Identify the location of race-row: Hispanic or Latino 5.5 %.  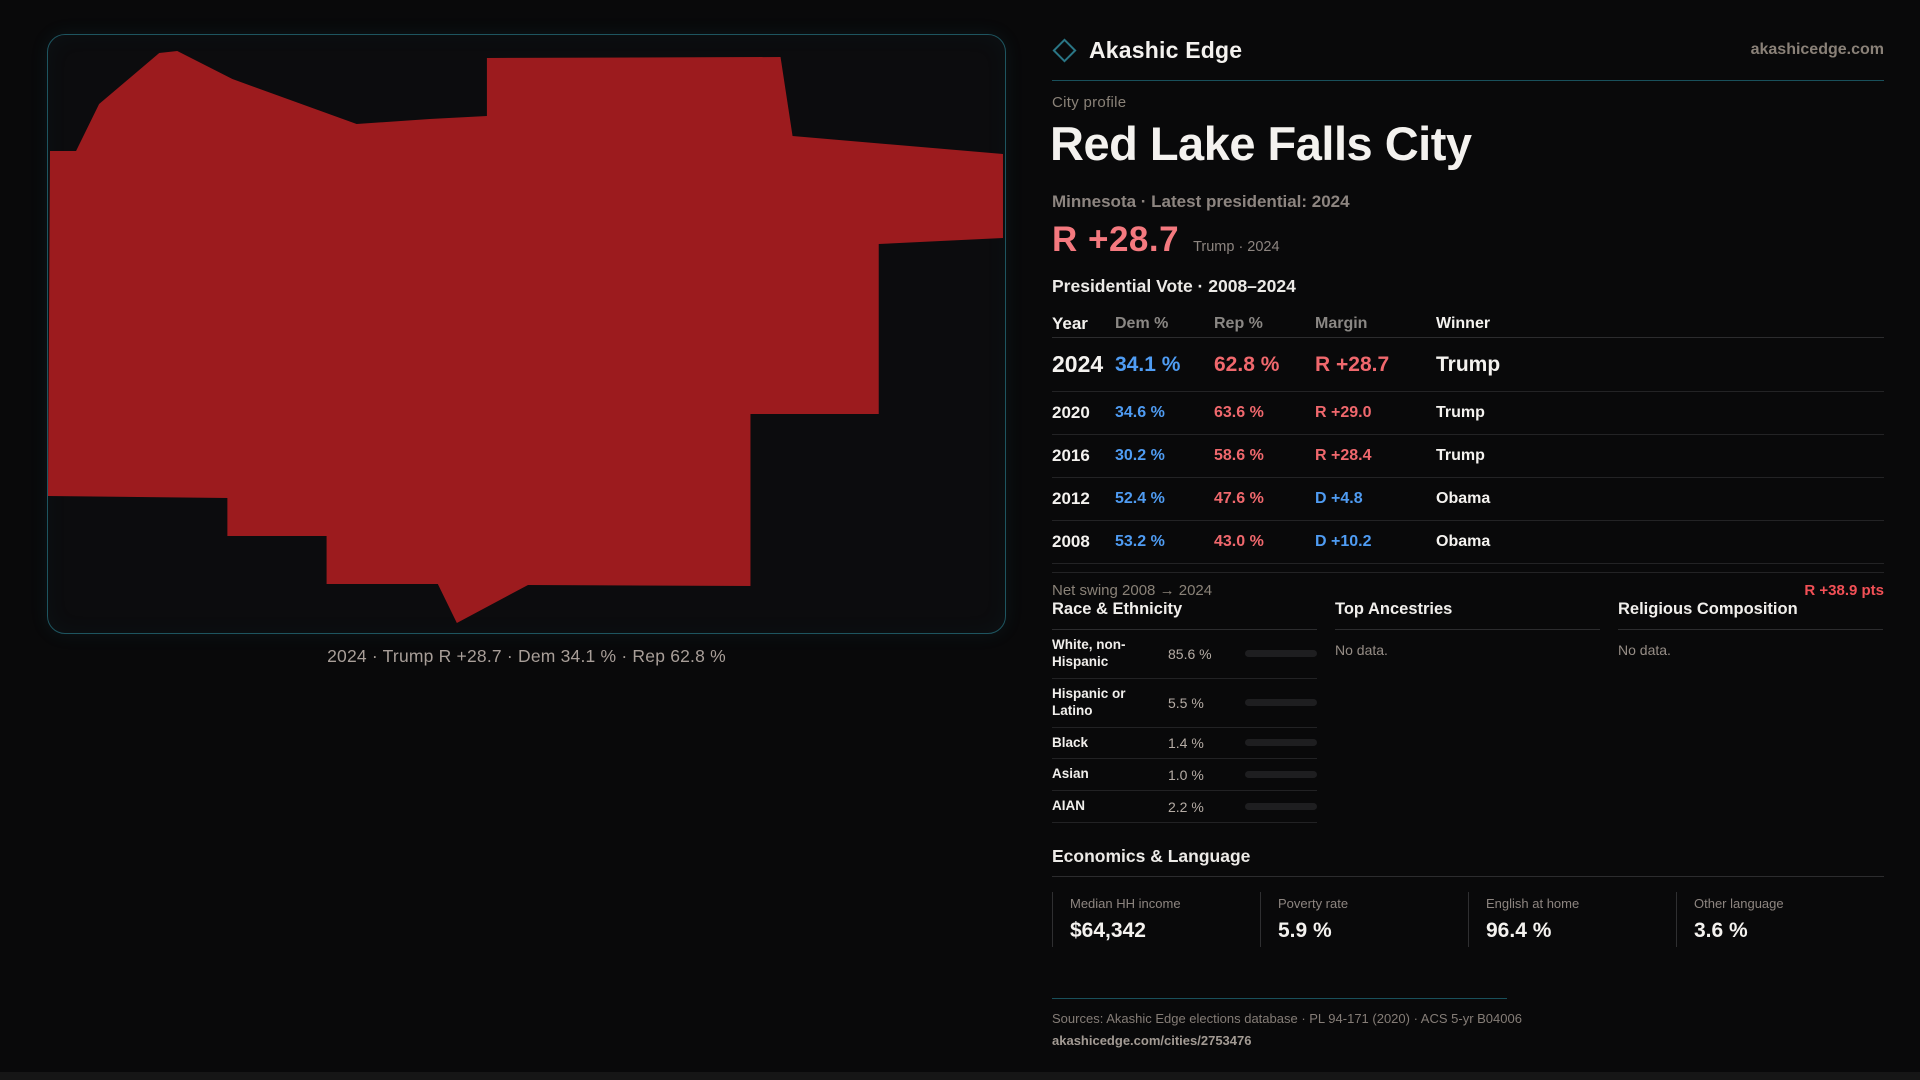
(1184, 703).